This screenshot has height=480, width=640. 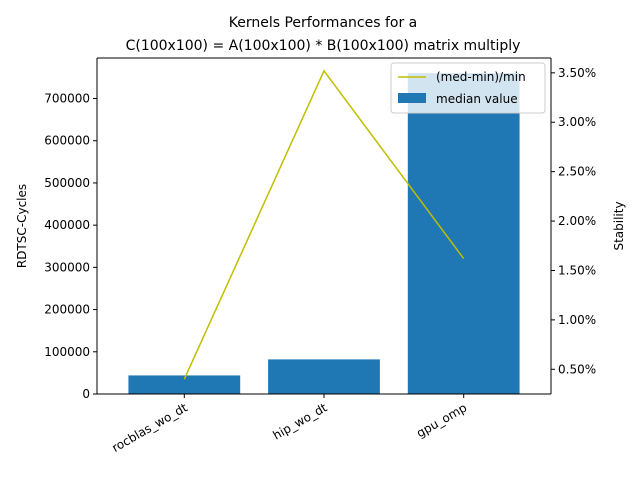 I want to click on x-tick-label: rocblas_wo_dt, so click(x=149, y=427).